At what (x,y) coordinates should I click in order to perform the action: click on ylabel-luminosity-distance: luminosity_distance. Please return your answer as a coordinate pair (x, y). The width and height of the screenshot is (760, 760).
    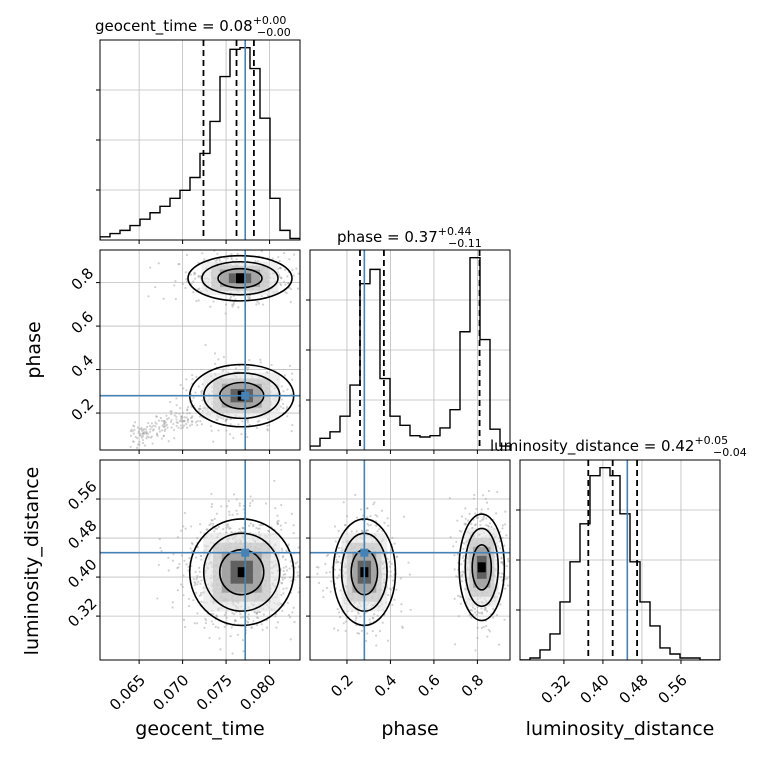
    Looking at the image, I should click on (32, 561).